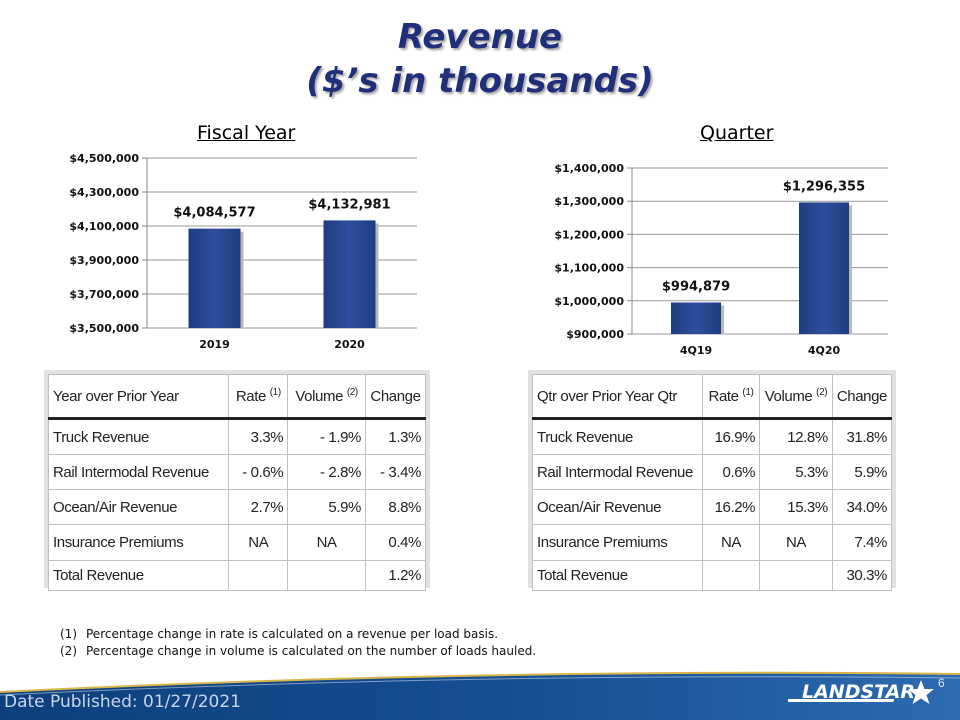  I want to click on change-cell: 1.3%, so click(395, 436).